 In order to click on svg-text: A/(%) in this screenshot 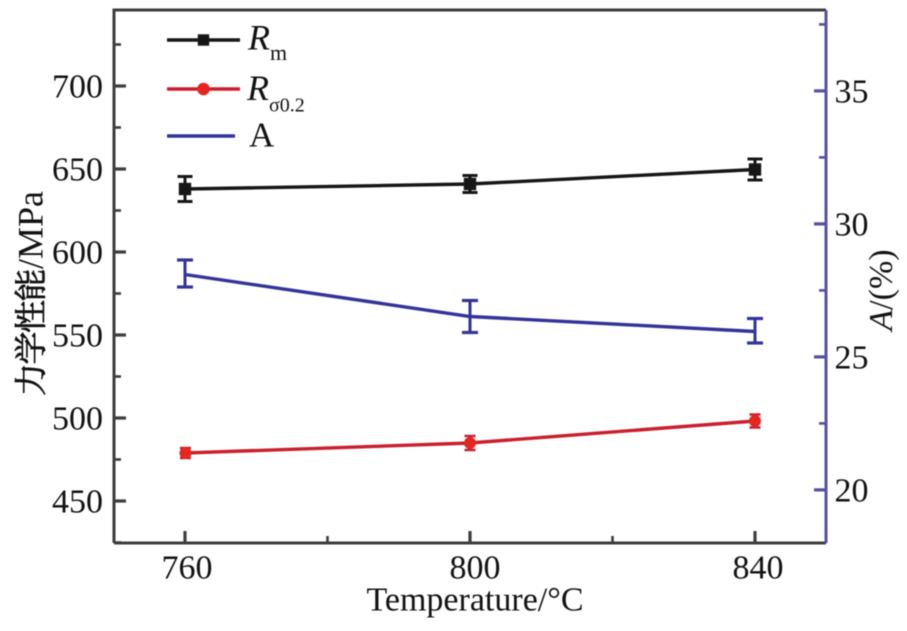, I will do `click(881, 290)`.